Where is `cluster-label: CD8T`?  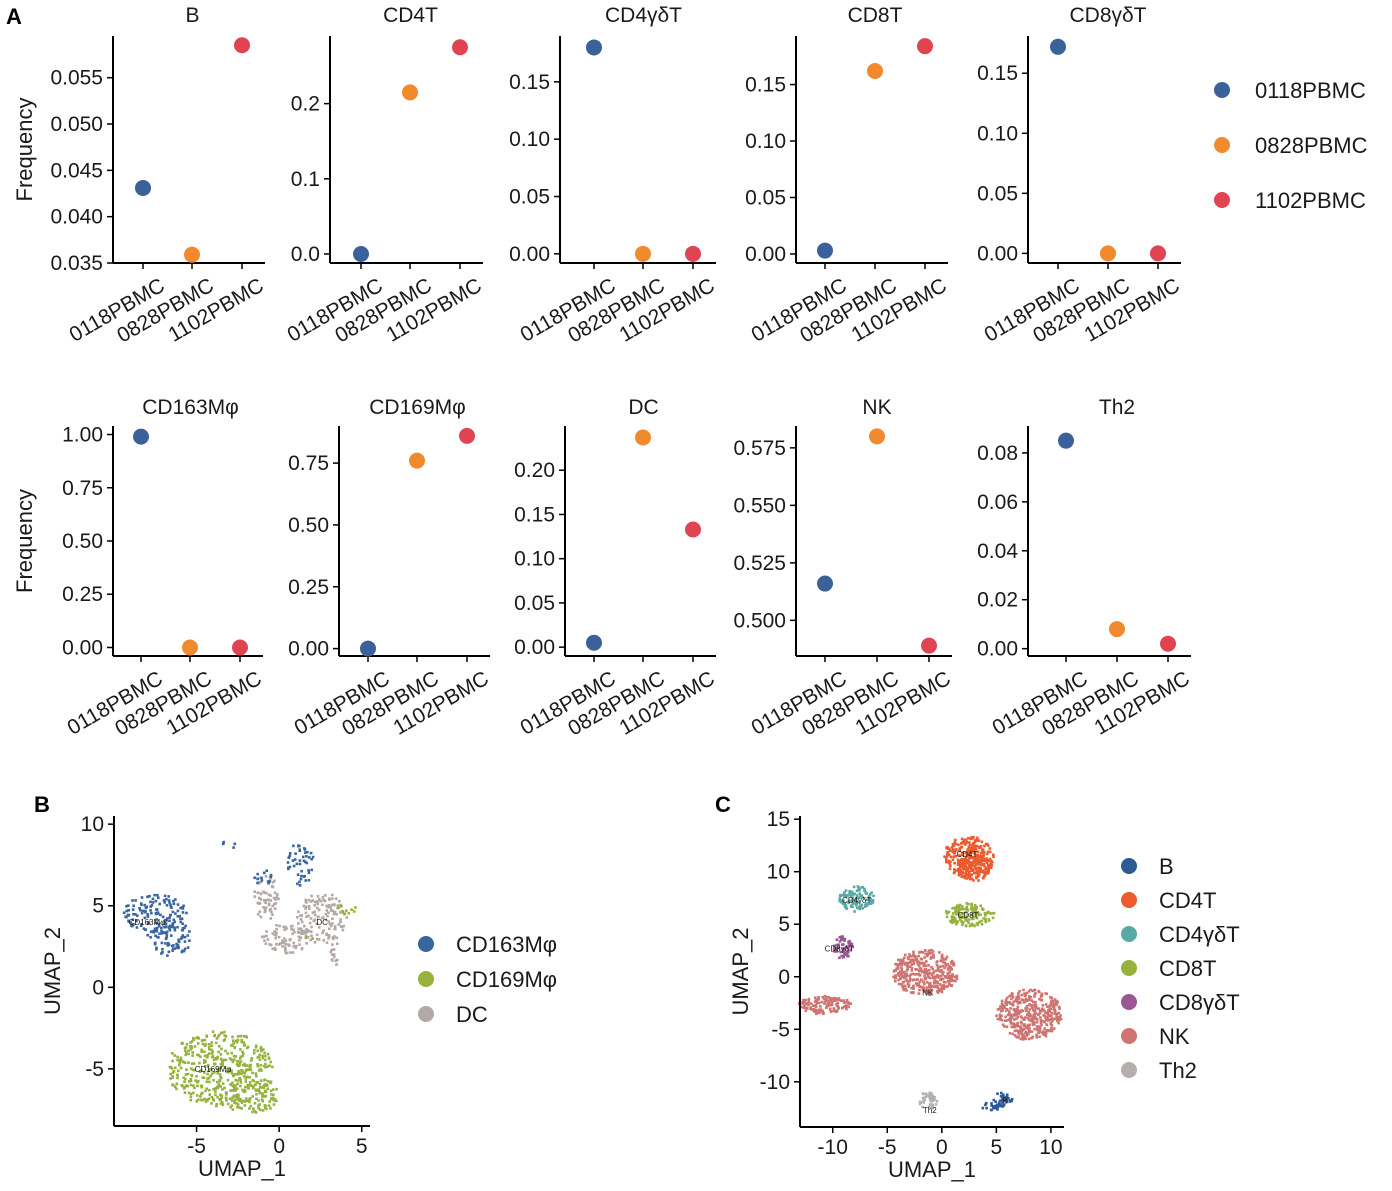 cluster-label: CD8T is located at coordinates (968, 915).